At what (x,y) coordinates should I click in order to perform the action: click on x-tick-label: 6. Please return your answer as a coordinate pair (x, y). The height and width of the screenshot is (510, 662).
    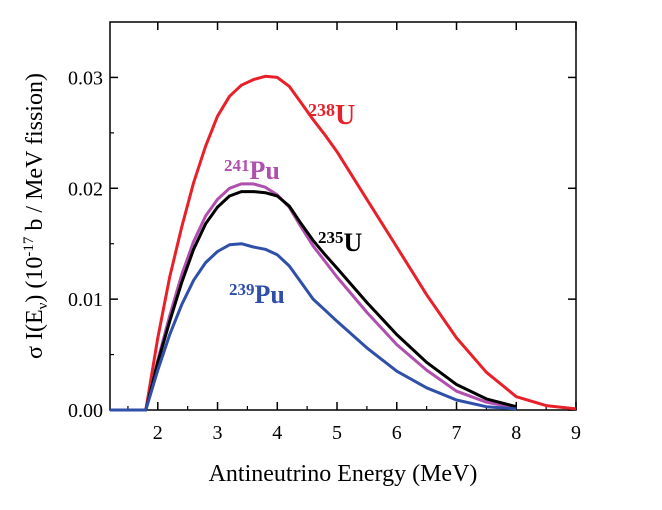
    Looking at the image, I should click on (397, 433).